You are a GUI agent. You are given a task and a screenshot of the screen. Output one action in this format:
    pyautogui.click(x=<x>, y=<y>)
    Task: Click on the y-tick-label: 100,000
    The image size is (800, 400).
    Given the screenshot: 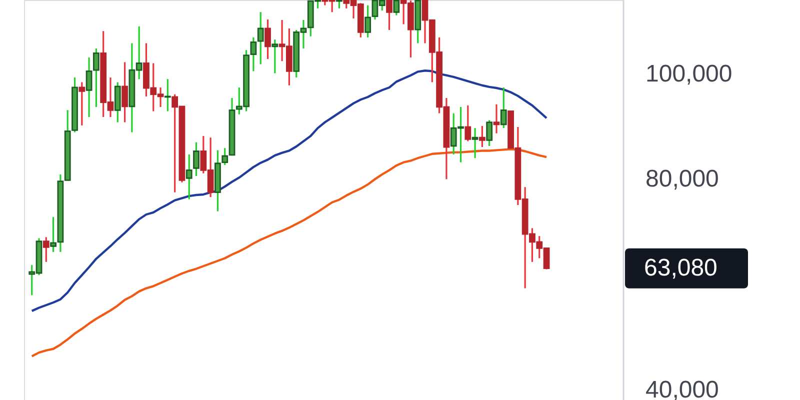 What is the action you would take?
    pyautogui.click(x=689, y=74)
    